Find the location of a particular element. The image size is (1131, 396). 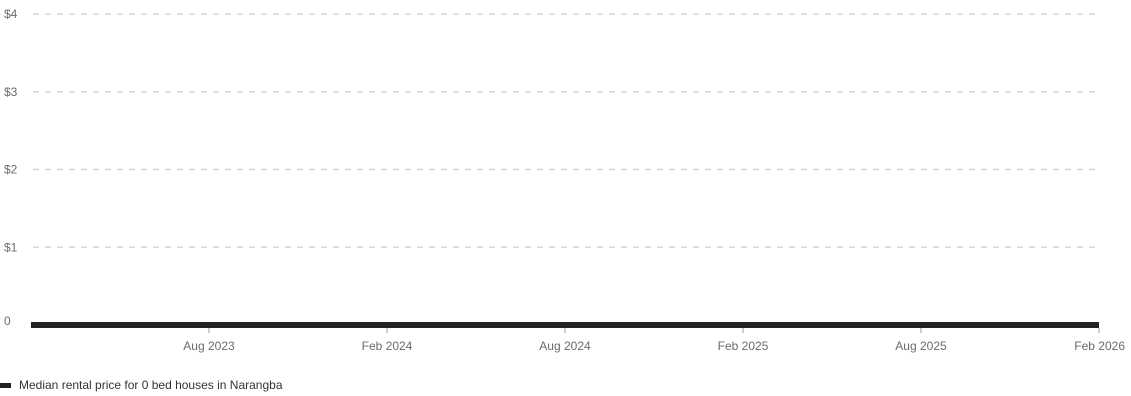

y-tick-label: $4 is located at coordinates (11, 14).